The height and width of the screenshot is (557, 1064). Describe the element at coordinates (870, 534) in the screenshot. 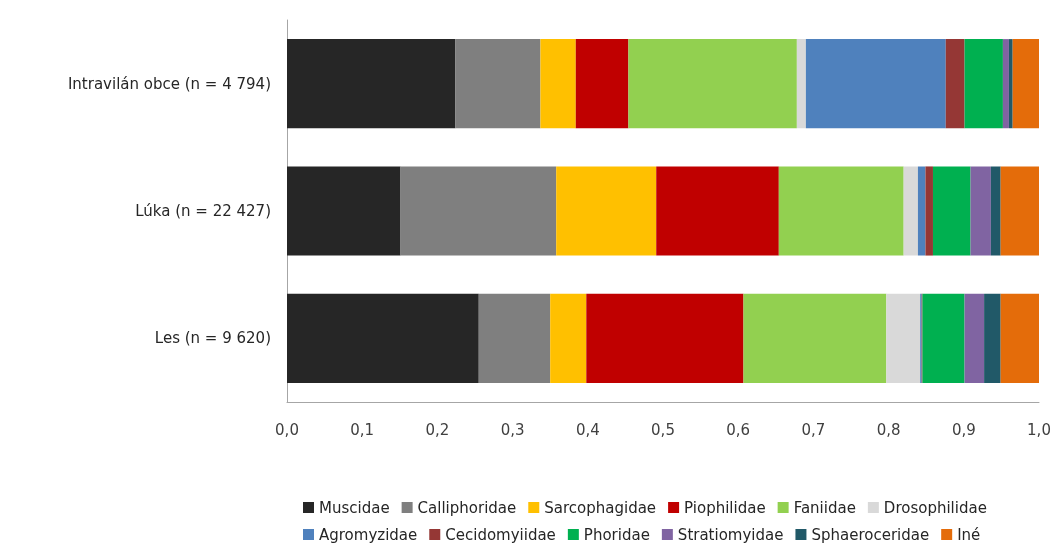

I see `legend-label: Sphaeroceridae` at that location.